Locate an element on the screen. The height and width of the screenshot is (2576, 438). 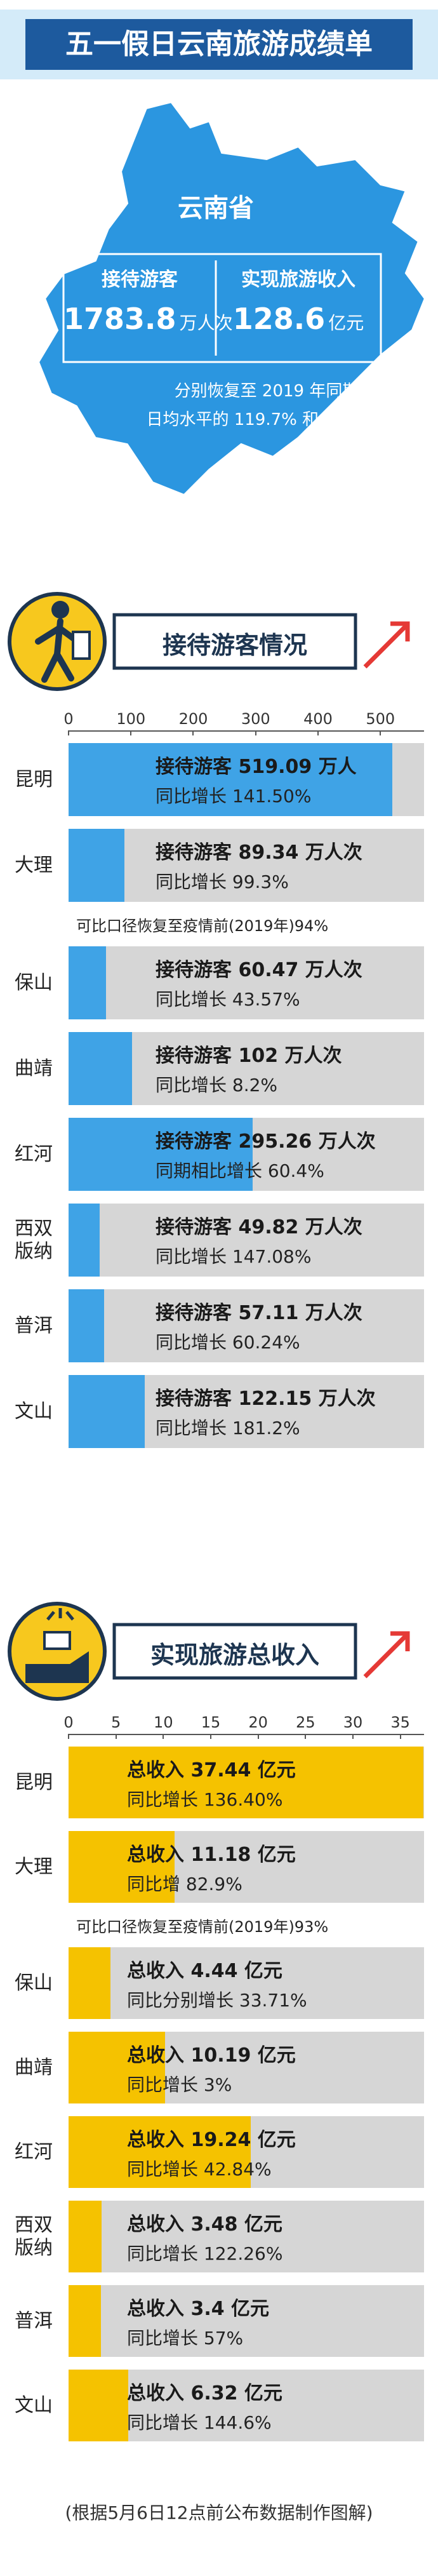
stat-name: 接待游客 is located at coordinates (140, 280).